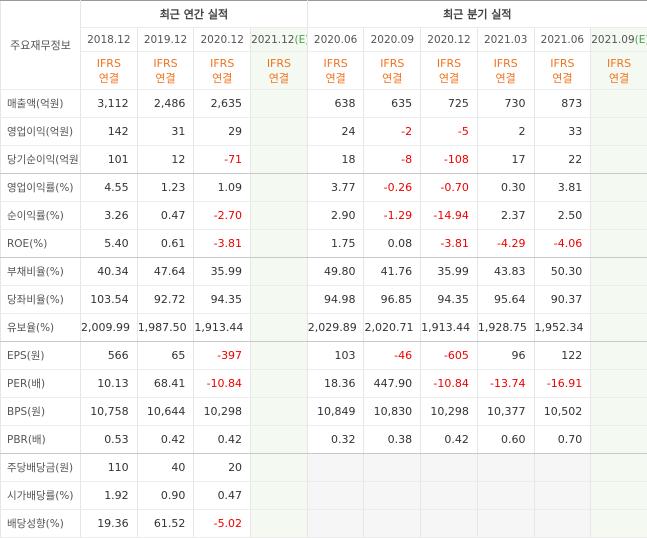 Image resolution: width=647 pixels, height=538 pixels. Describe the element at coordinates (165, 356) in the screenshot. I see `value-cell: 65` at that location.